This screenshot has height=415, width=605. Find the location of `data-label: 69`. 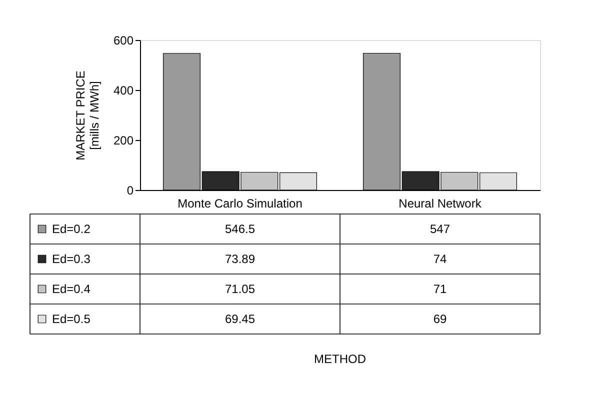

data-label: 69 is located at coordinates (440, 319).